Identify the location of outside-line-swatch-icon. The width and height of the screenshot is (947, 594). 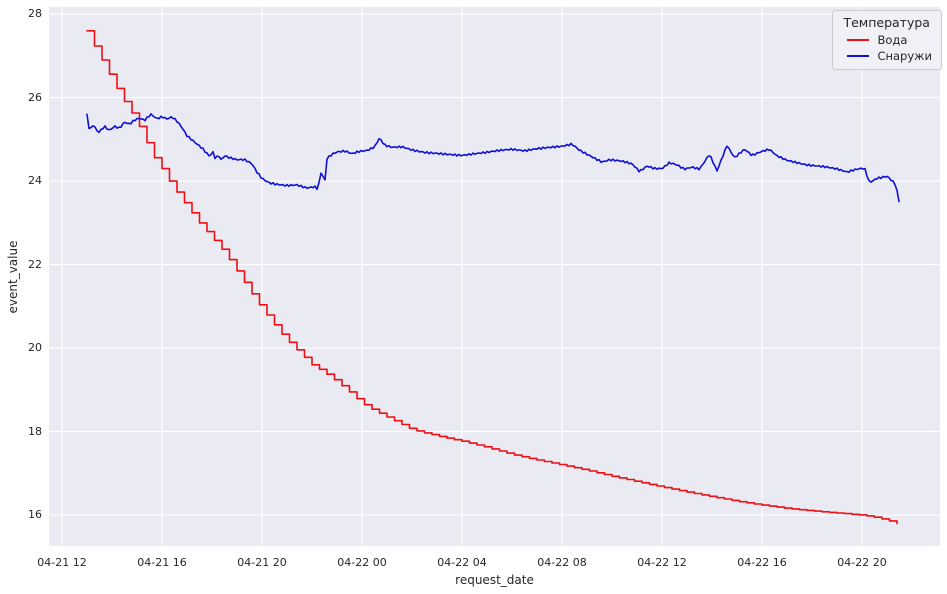
(858, 56).